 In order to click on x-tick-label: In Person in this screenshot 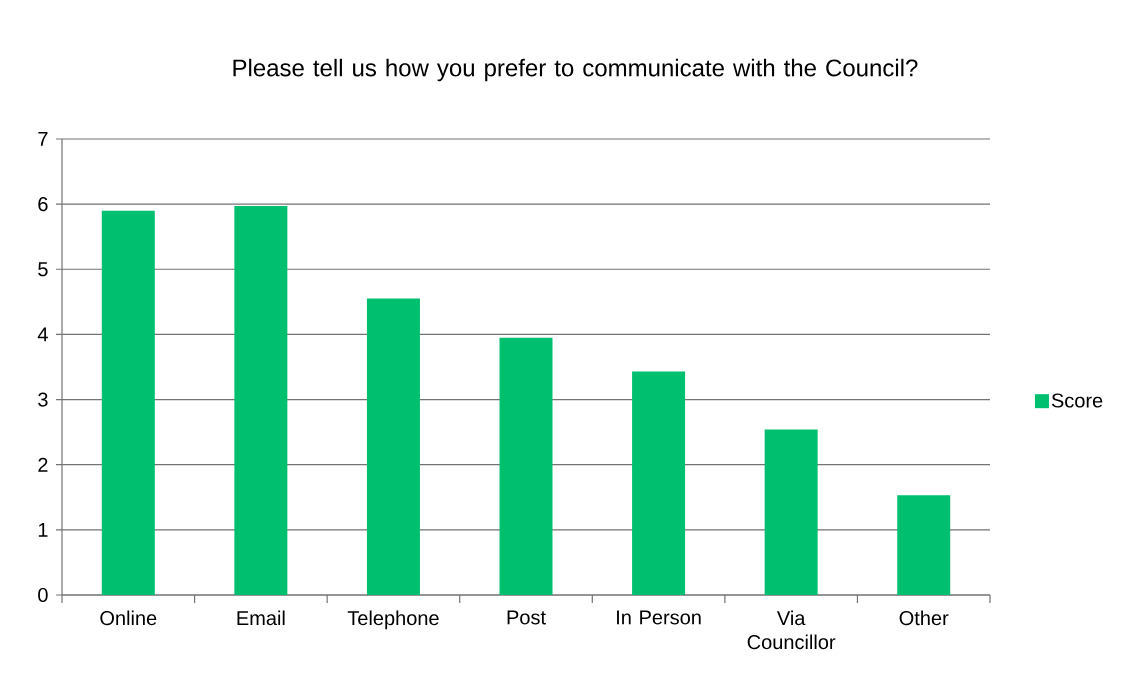, I will do `click(659, 617)`.